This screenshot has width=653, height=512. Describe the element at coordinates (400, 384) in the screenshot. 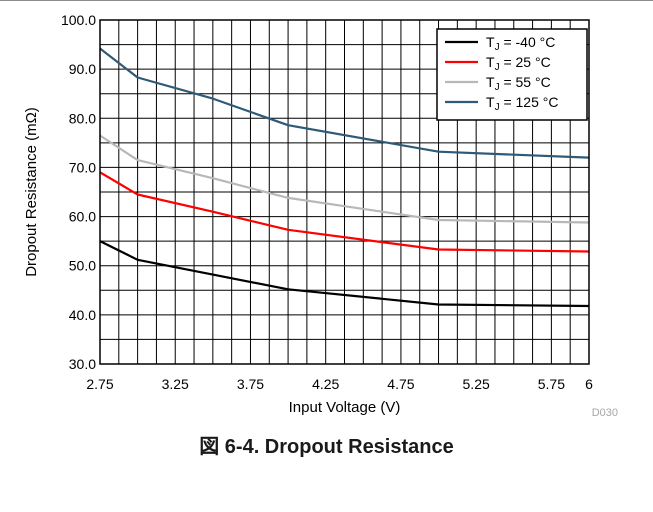

I see `x-tick-label: 4.75` at that location.